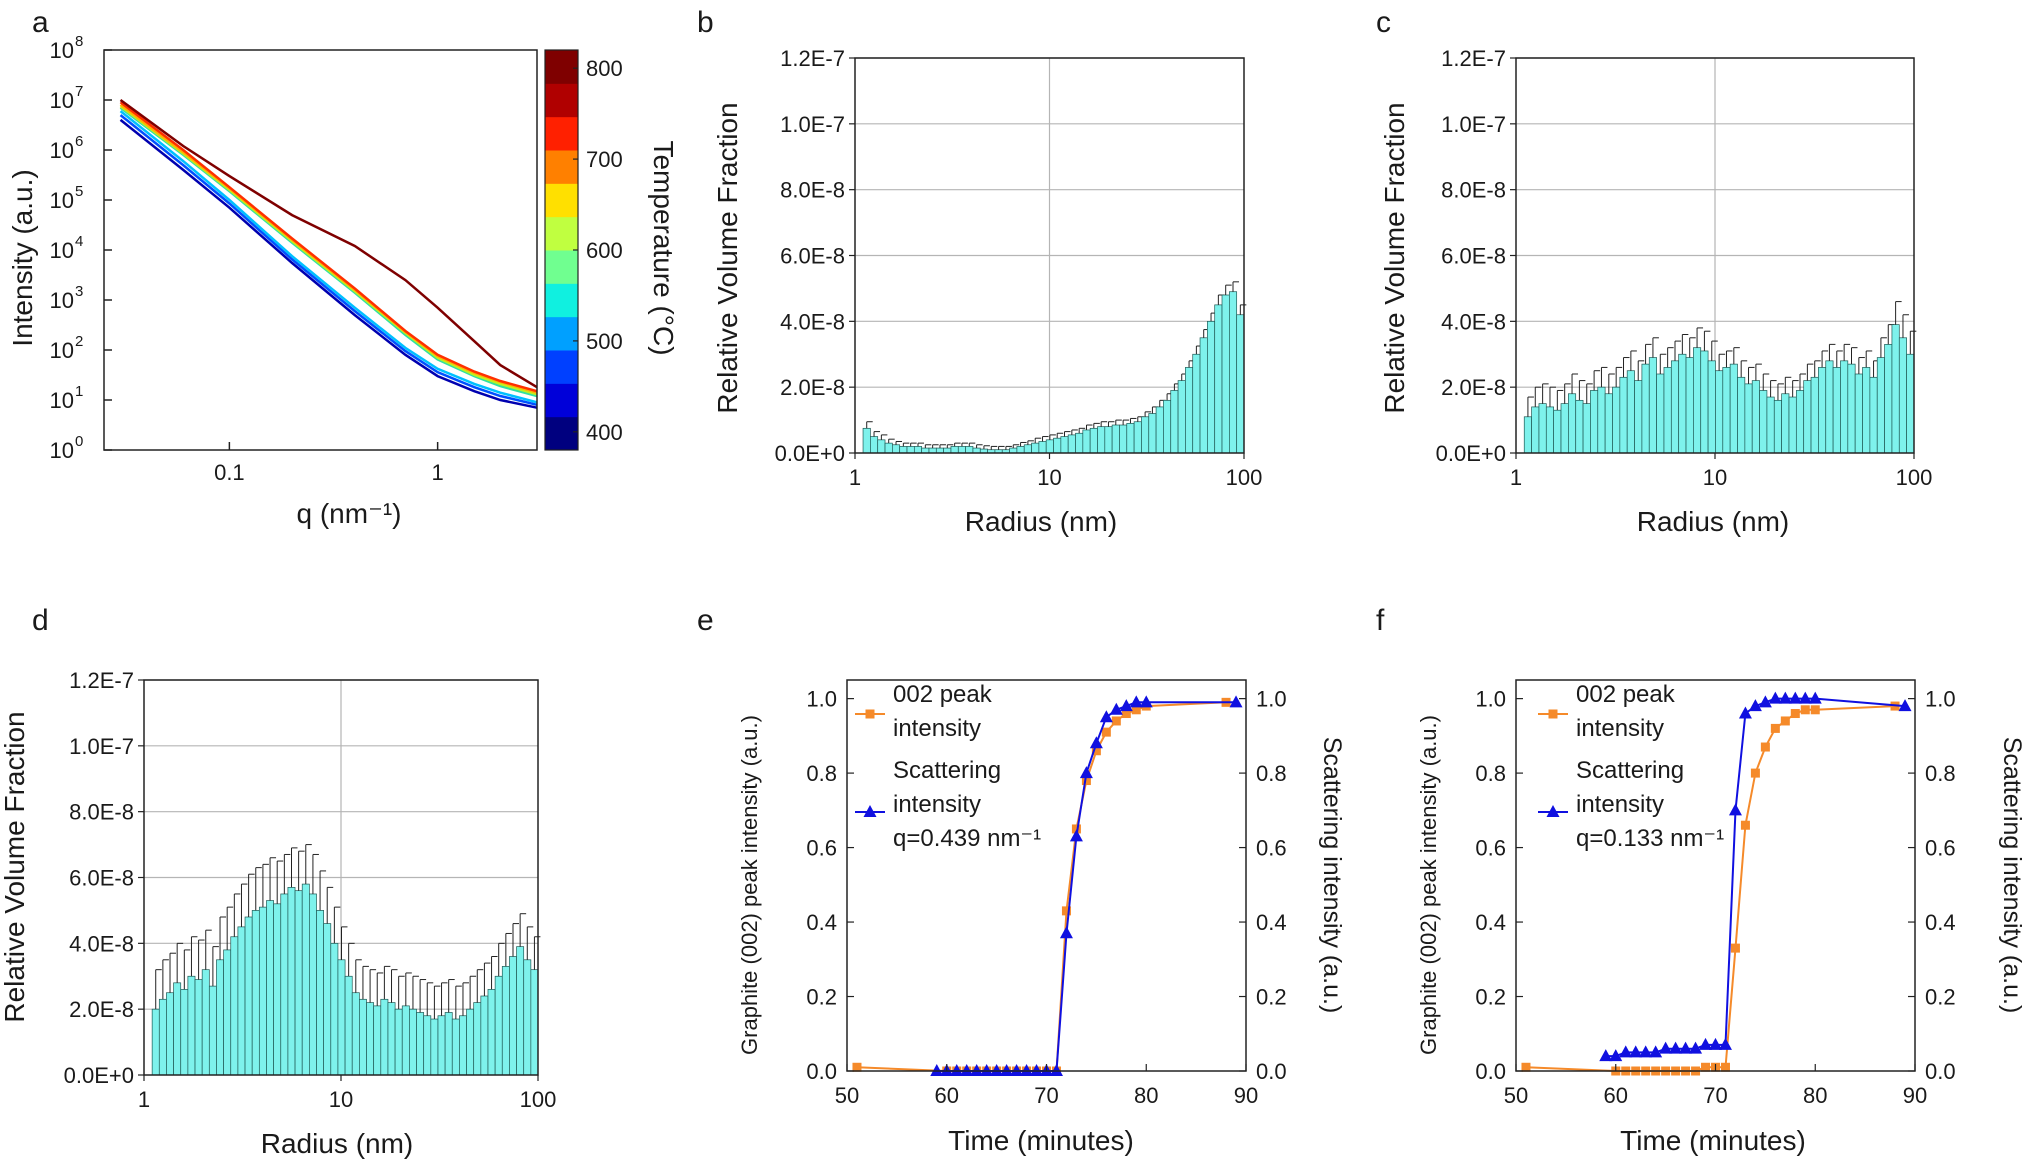  Describe the element at coordinates (438, 472) in the screenshot. I see `xtick-label-1: 1` at that location.